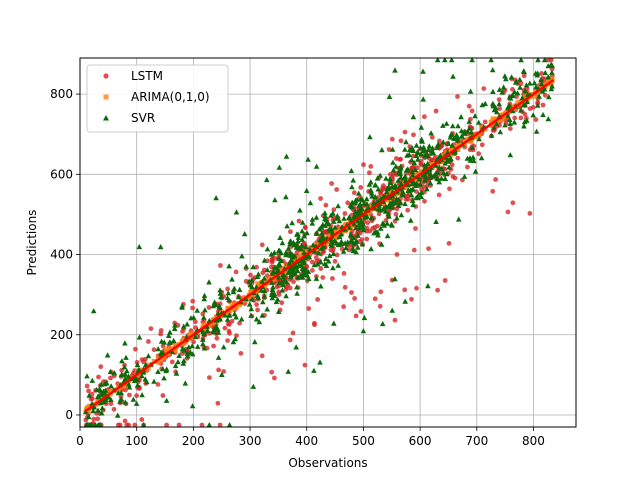 This screenshot has height=480, width=640. Describe the element at coordinates (193, 441) in the screenshot. I see `x-tick-label: 200` at that location.